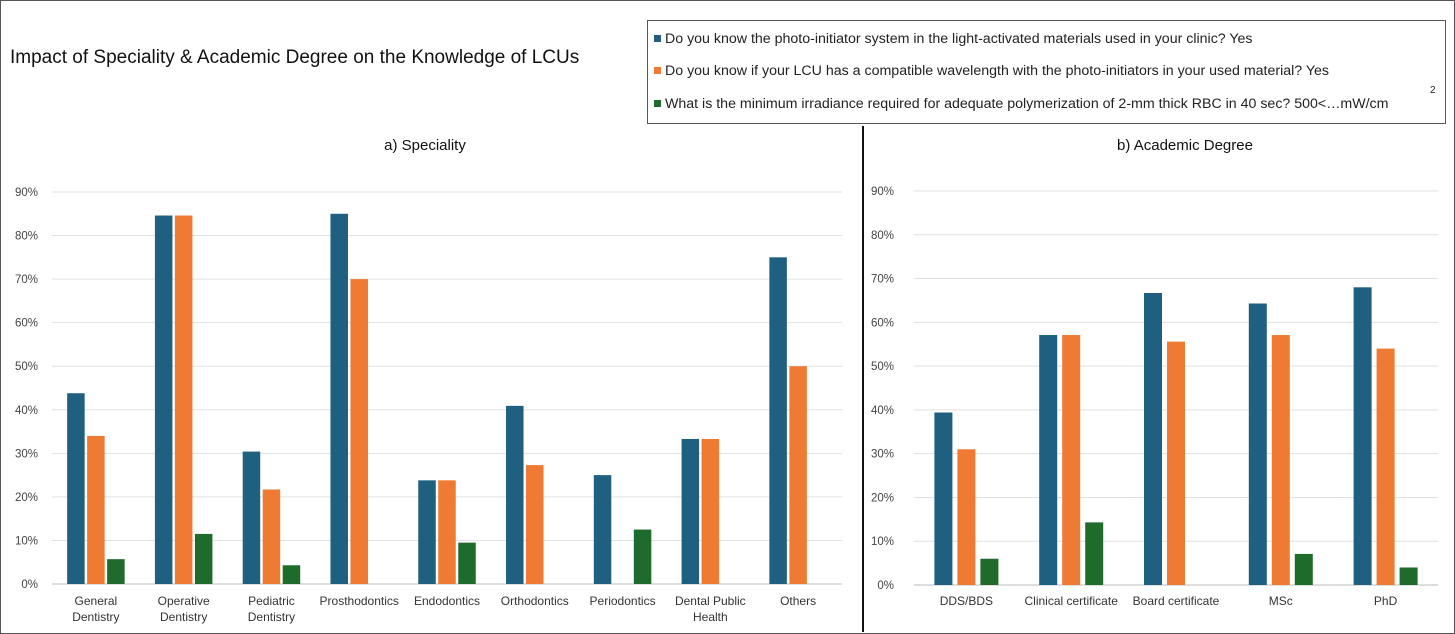 Image resolution: width=1455 pixels, height=634 pixels. I want to click on x-tick-label: PhD, so click(1386, 601).